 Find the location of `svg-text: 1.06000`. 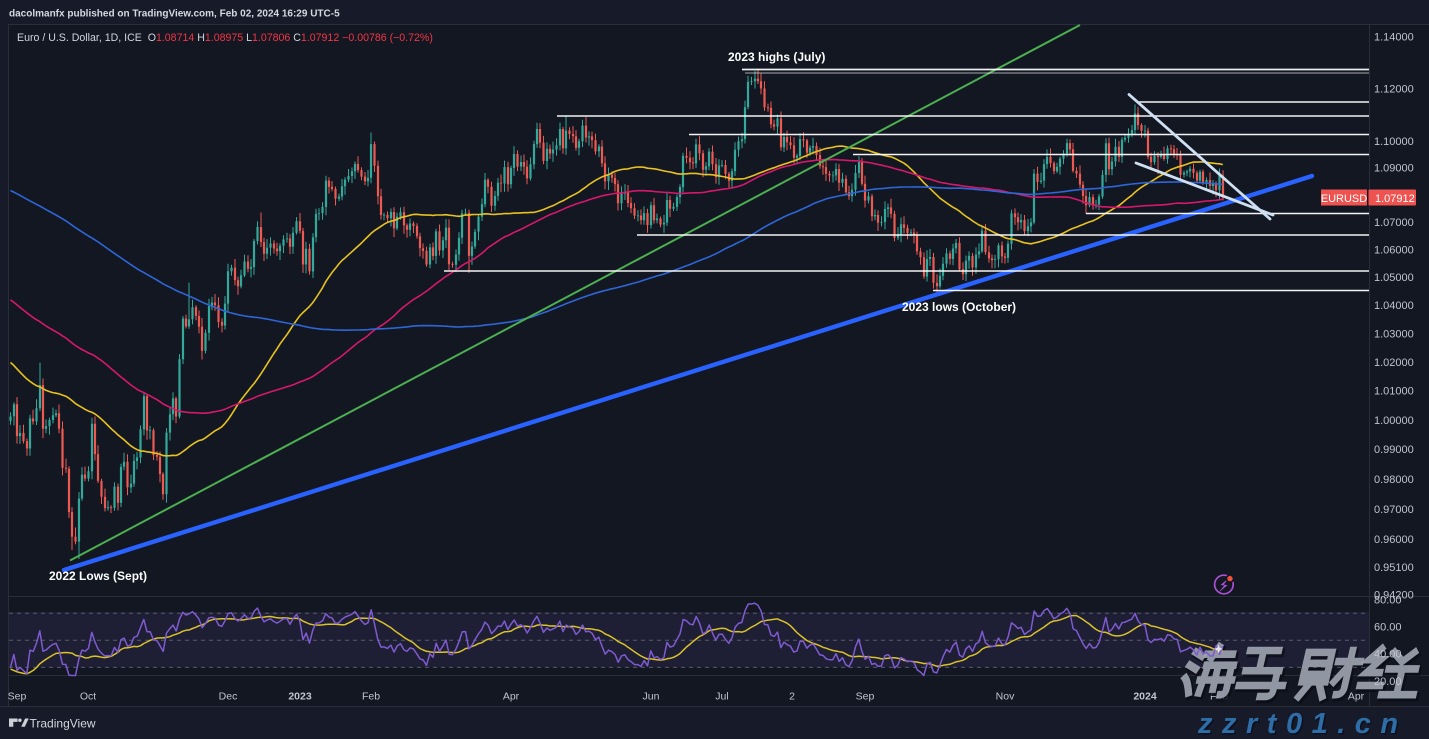

svg-text: 1.06000 is located at coordinates (1394, 250).